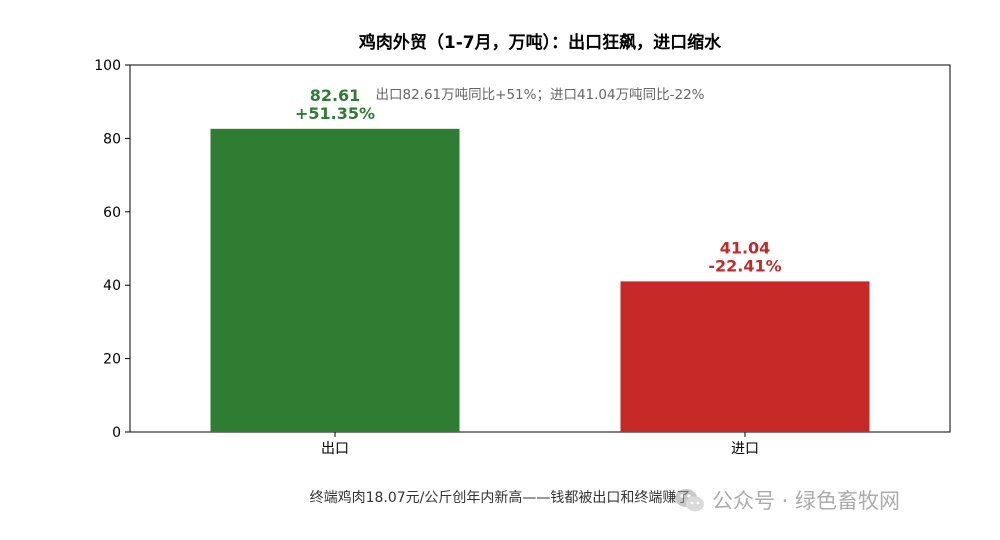 The image size is (1000, 540). Describe the element at coordinates (116, 433) in the screenshot. I see `y-tick-label: 0` at that location.